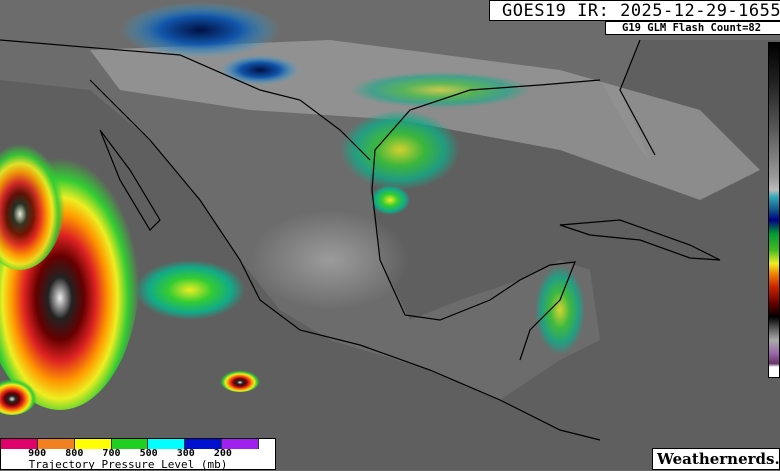  I want to click on legend-tick: 200, so click(222, 453).